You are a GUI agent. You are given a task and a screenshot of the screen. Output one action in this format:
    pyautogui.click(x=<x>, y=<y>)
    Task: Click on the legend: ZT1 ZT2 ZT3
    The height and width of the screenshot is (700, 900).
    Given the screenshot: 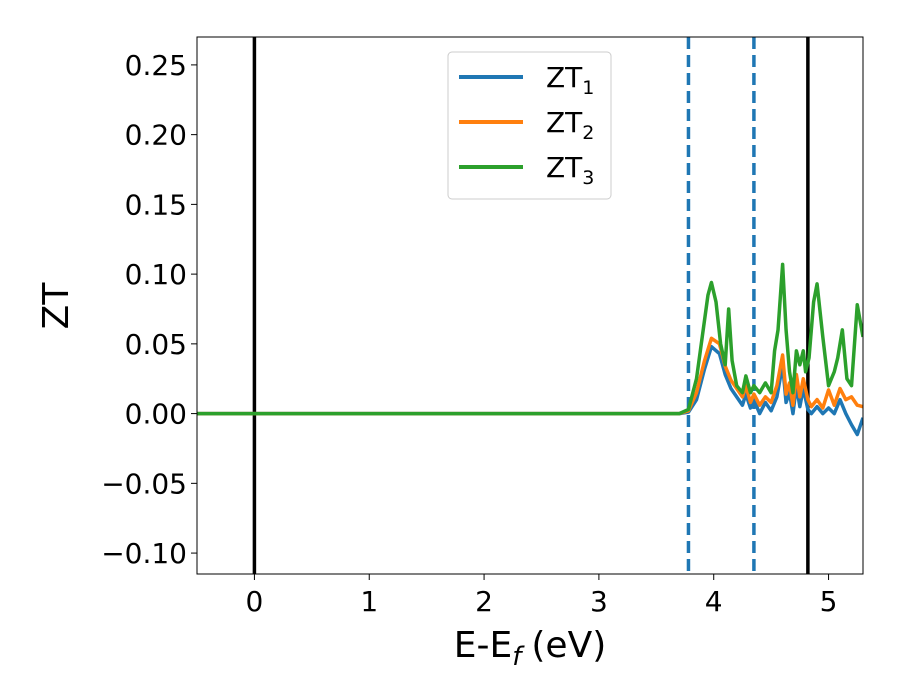 What is the action you would take?
    pyautogui.click(x=529, y=125)
    